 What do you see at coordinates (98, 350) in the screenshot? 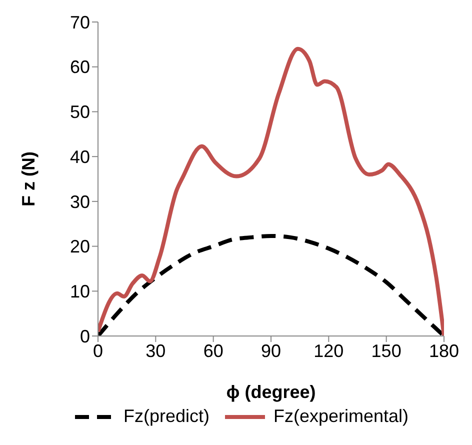
I see `x-tick-label: 0` at bounding box center [98, 350].